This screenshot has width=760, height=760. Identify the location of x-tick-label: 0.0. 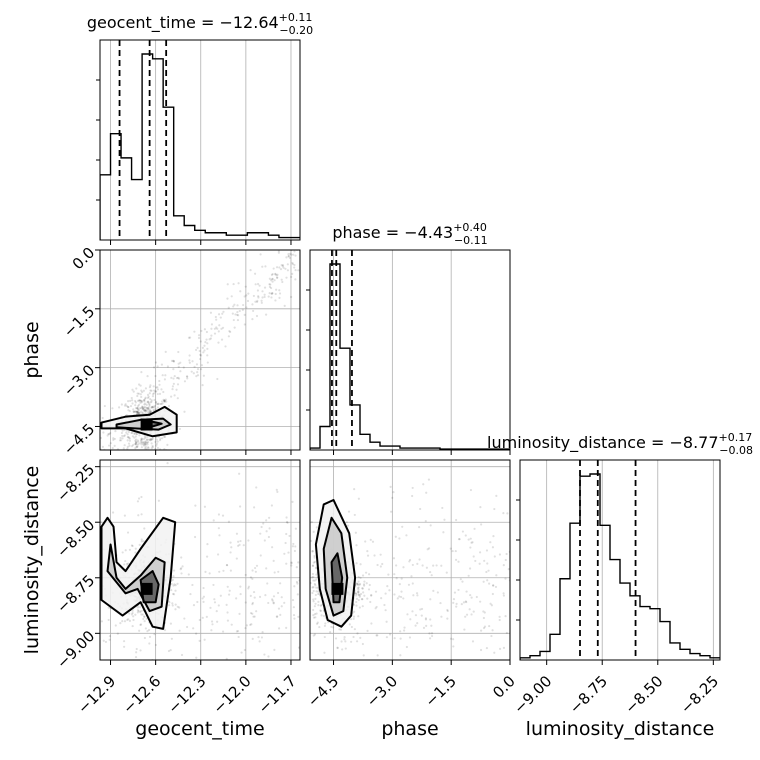
(504, 687).